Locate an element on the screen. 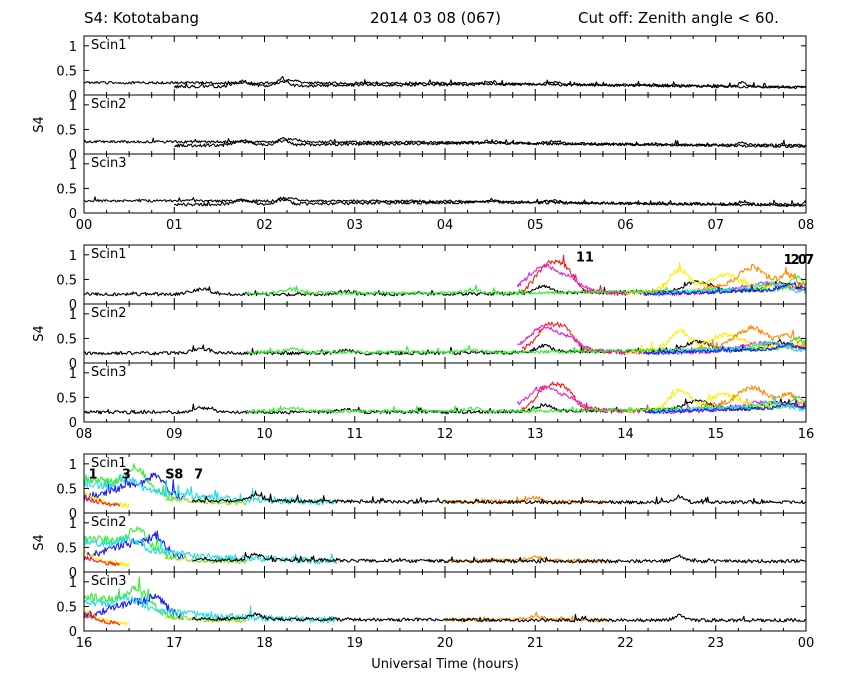 This screenshot has width=850, height=680. panel-frame-g1-p1 is located at coordinates (445, 333).